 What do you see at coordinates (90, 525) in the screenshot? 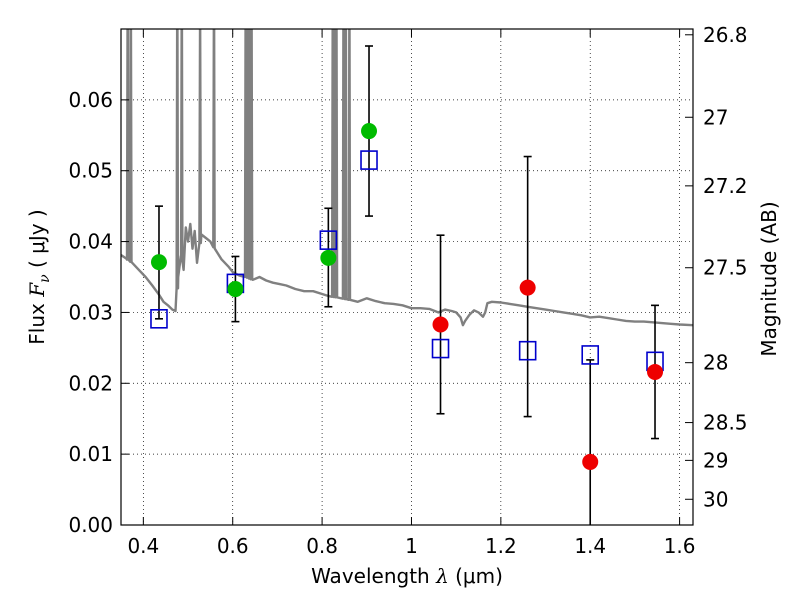
I see `y-tick-label: 0.00` at bounding box center [90, 525].